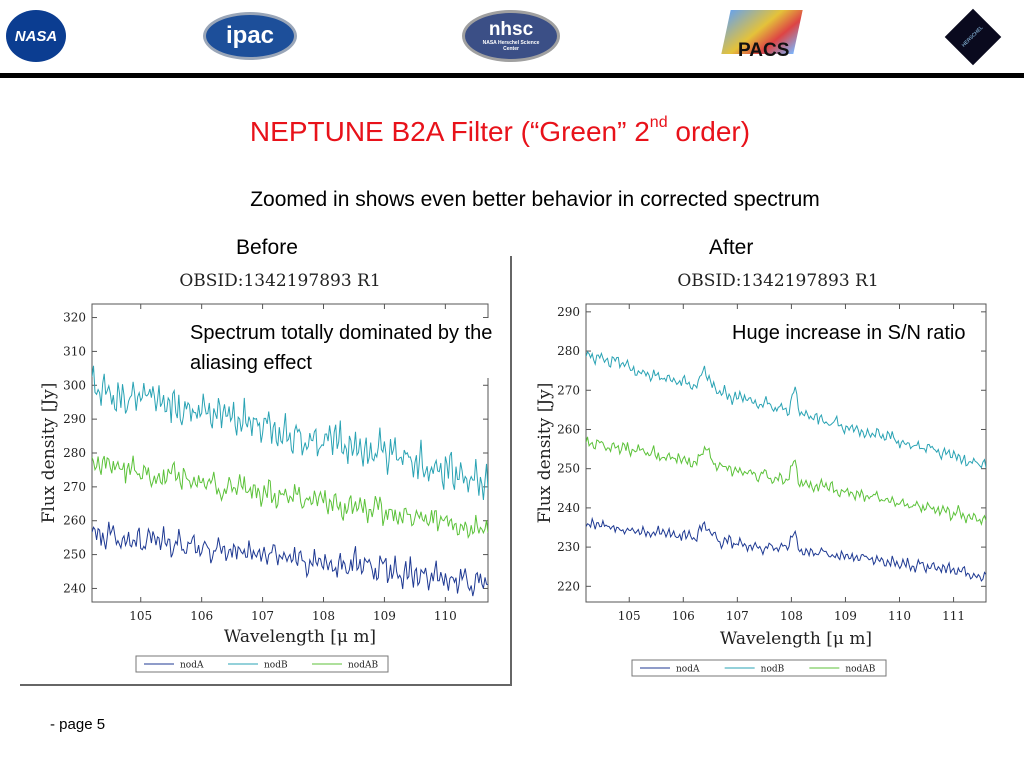  Describe the element at coordinates (709, 131) in the screenshot. I see `title-end: order)` at that location.